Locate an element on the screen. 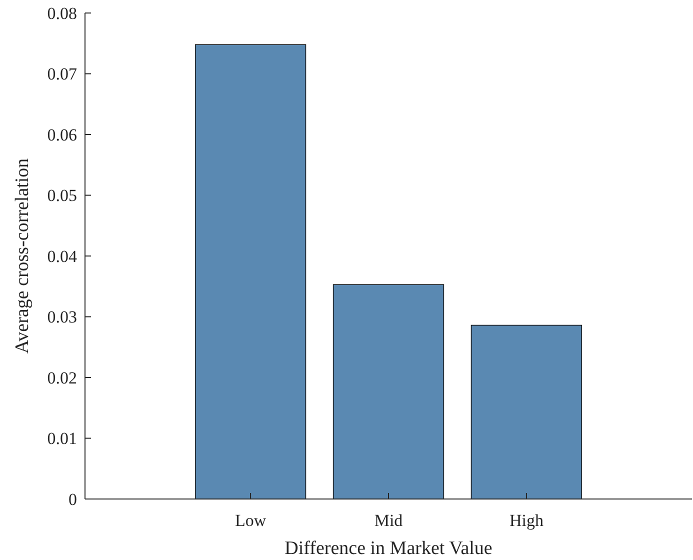 The image size is (693, 560). y-tick-label: 0.01 is located at coordinates (62, 438).